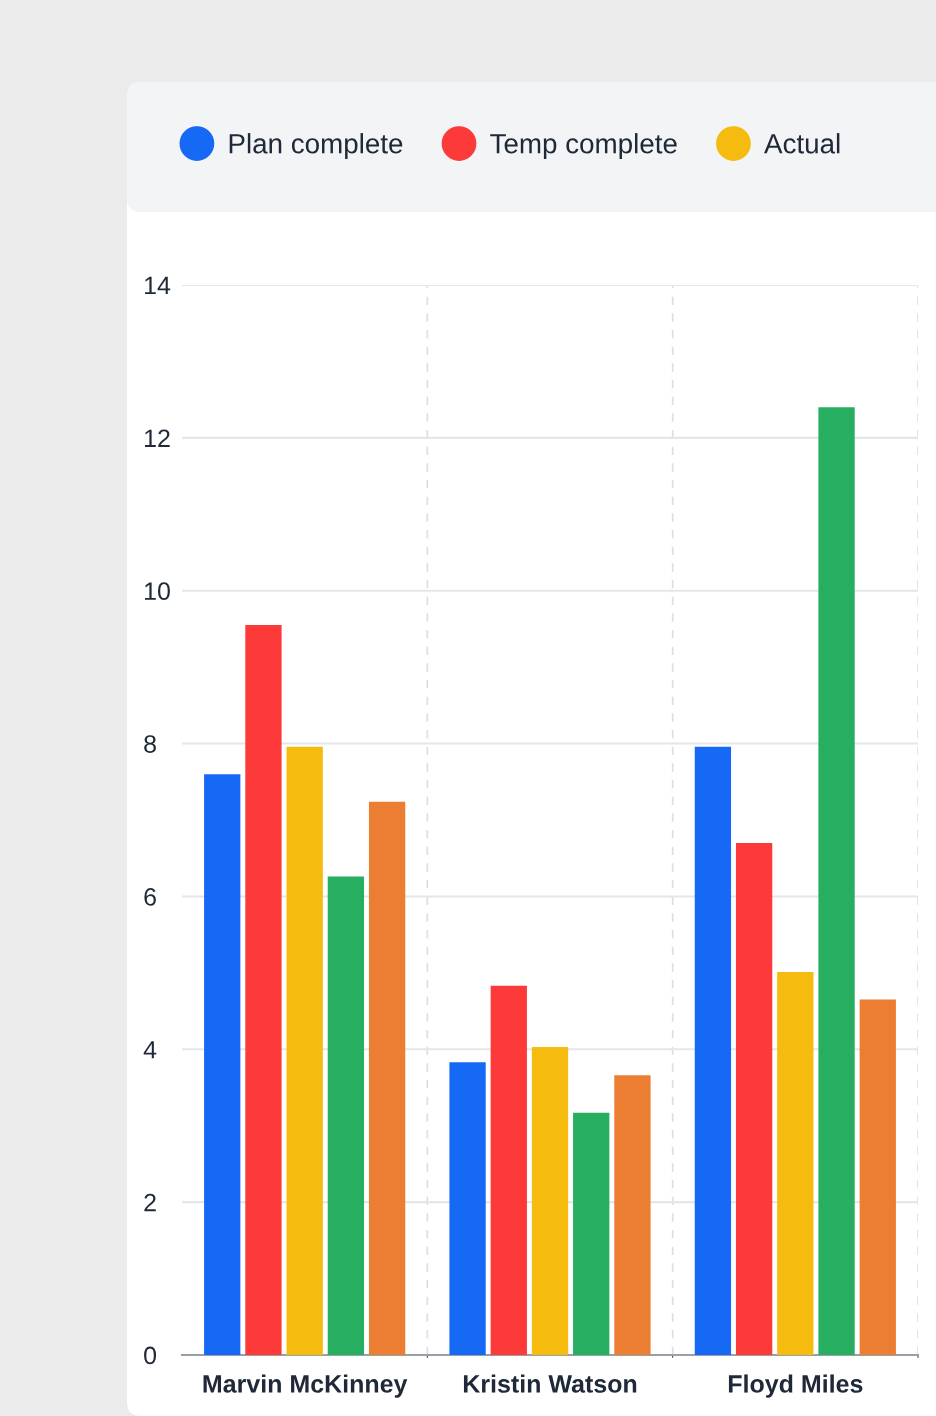 The image size is (936, 1416). I want to click on x-tick-label: Kristin Watson, so click(550, 1383).